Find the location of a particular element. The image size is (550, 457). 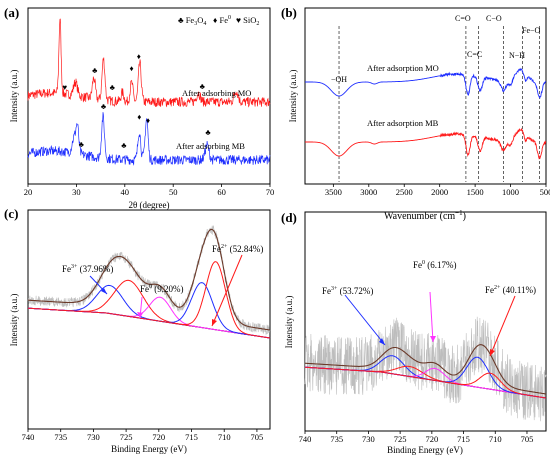

x-tick-label: 2000 is located at coordinates (439, 192).